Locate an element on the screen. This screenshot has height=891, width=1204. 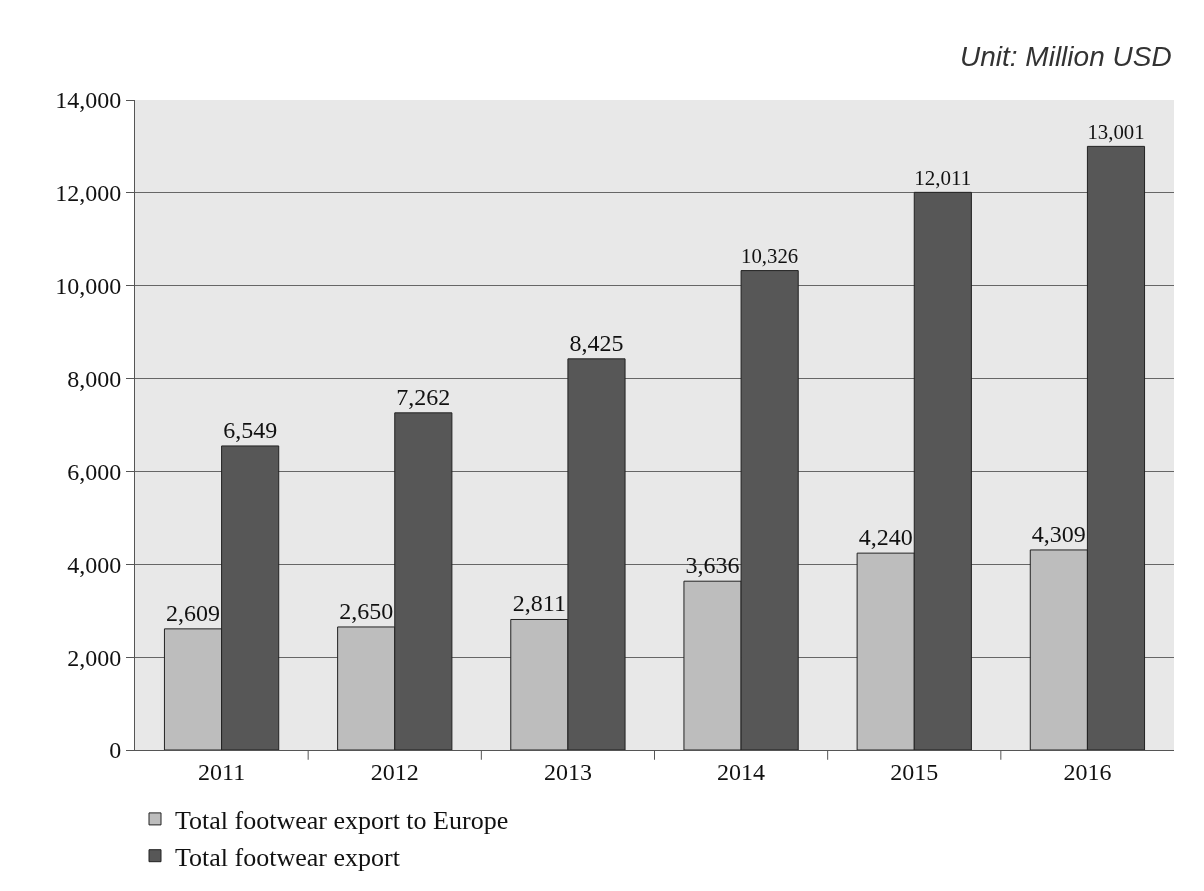
y-tick-label: 10,000 is located at coordinates (88, 286).